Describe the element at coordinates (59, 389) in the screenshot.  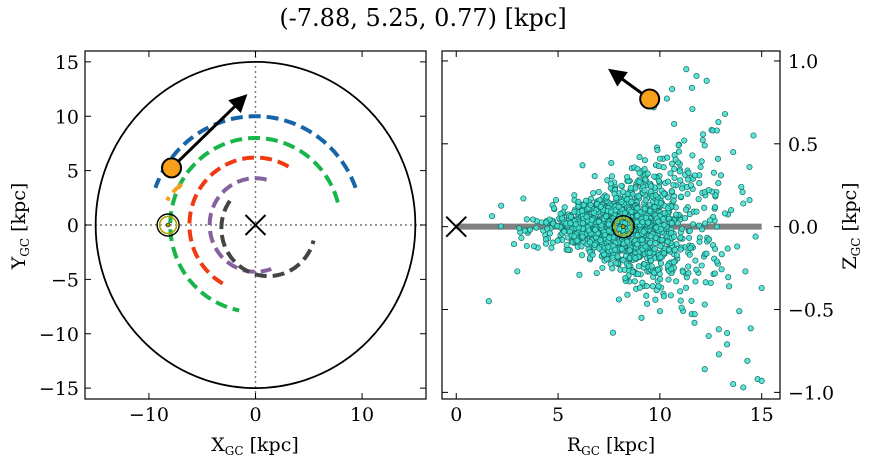
I see `y-tick-label: −15` at that location.